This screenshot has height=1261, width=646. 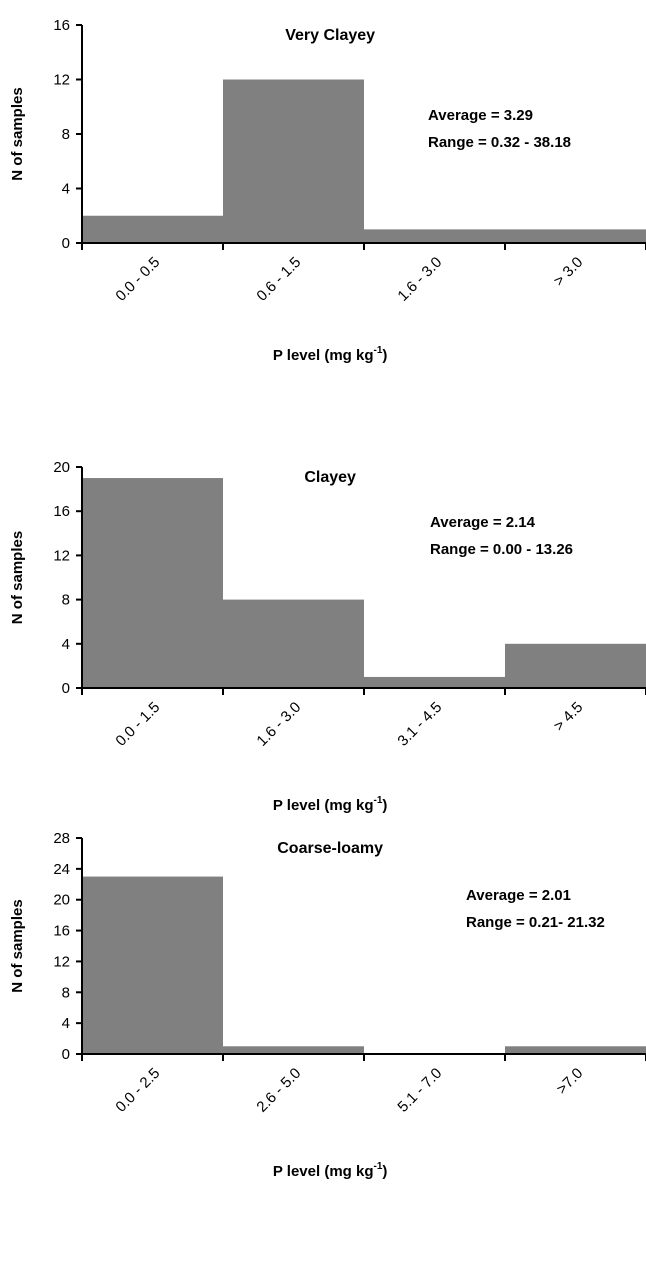 I want to click on chart-1-y-tick-label: 12, so click(x=61, y=80).